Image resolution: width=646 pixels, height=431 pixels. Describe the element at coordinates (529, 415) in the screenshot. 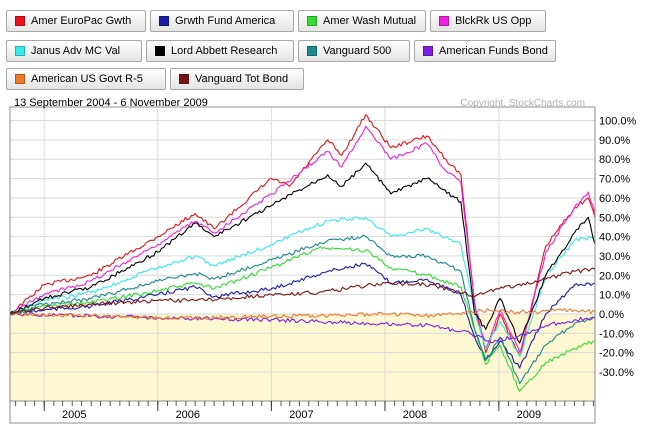

I see `x-tick-label: 2009` at that location.